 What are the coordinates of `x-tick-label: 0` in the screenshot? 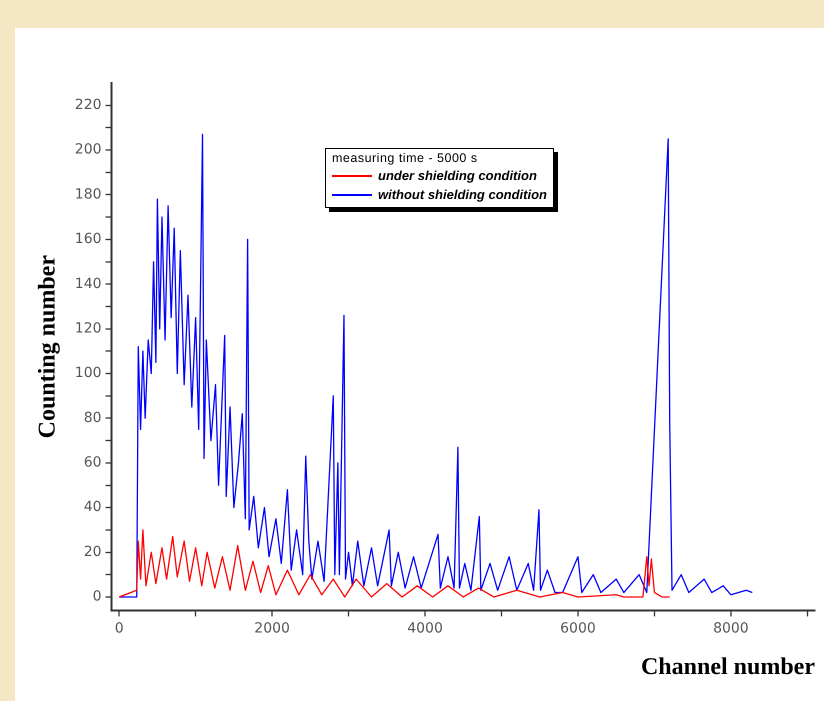 It's located at (119, 628).